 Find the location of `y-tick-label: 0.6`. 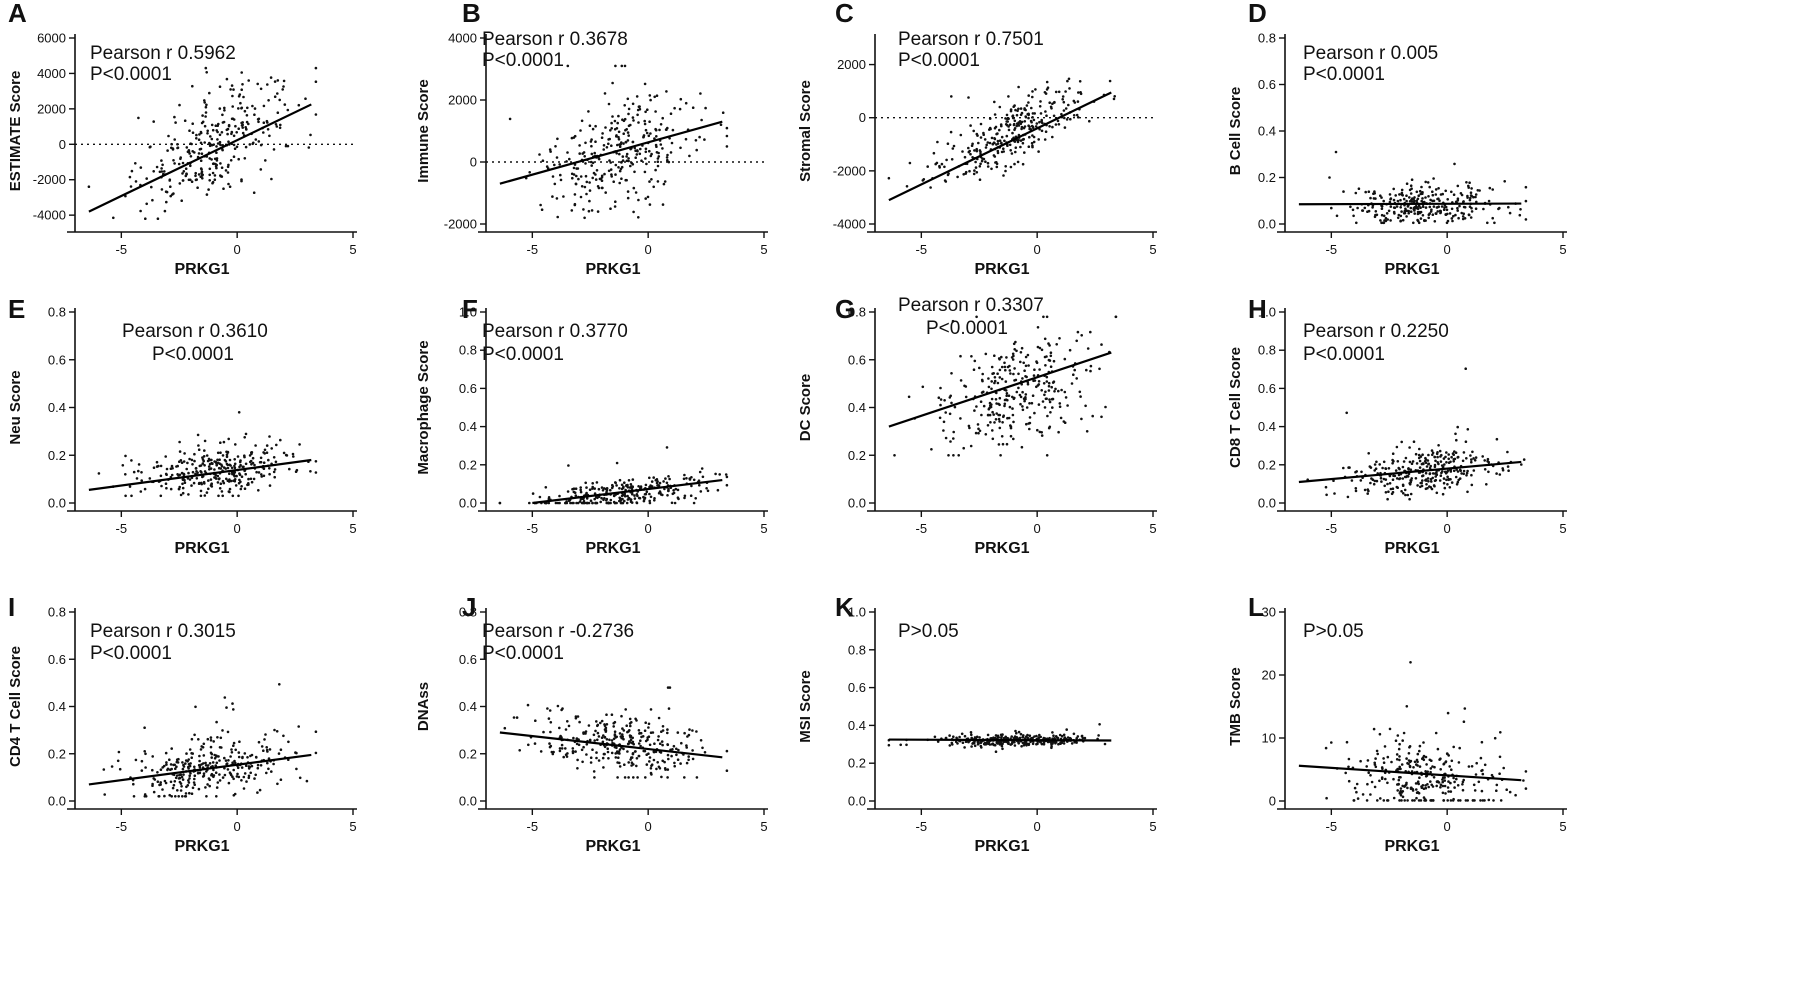

y-tick-label: 0.6 is located at coordinates (468, 388).